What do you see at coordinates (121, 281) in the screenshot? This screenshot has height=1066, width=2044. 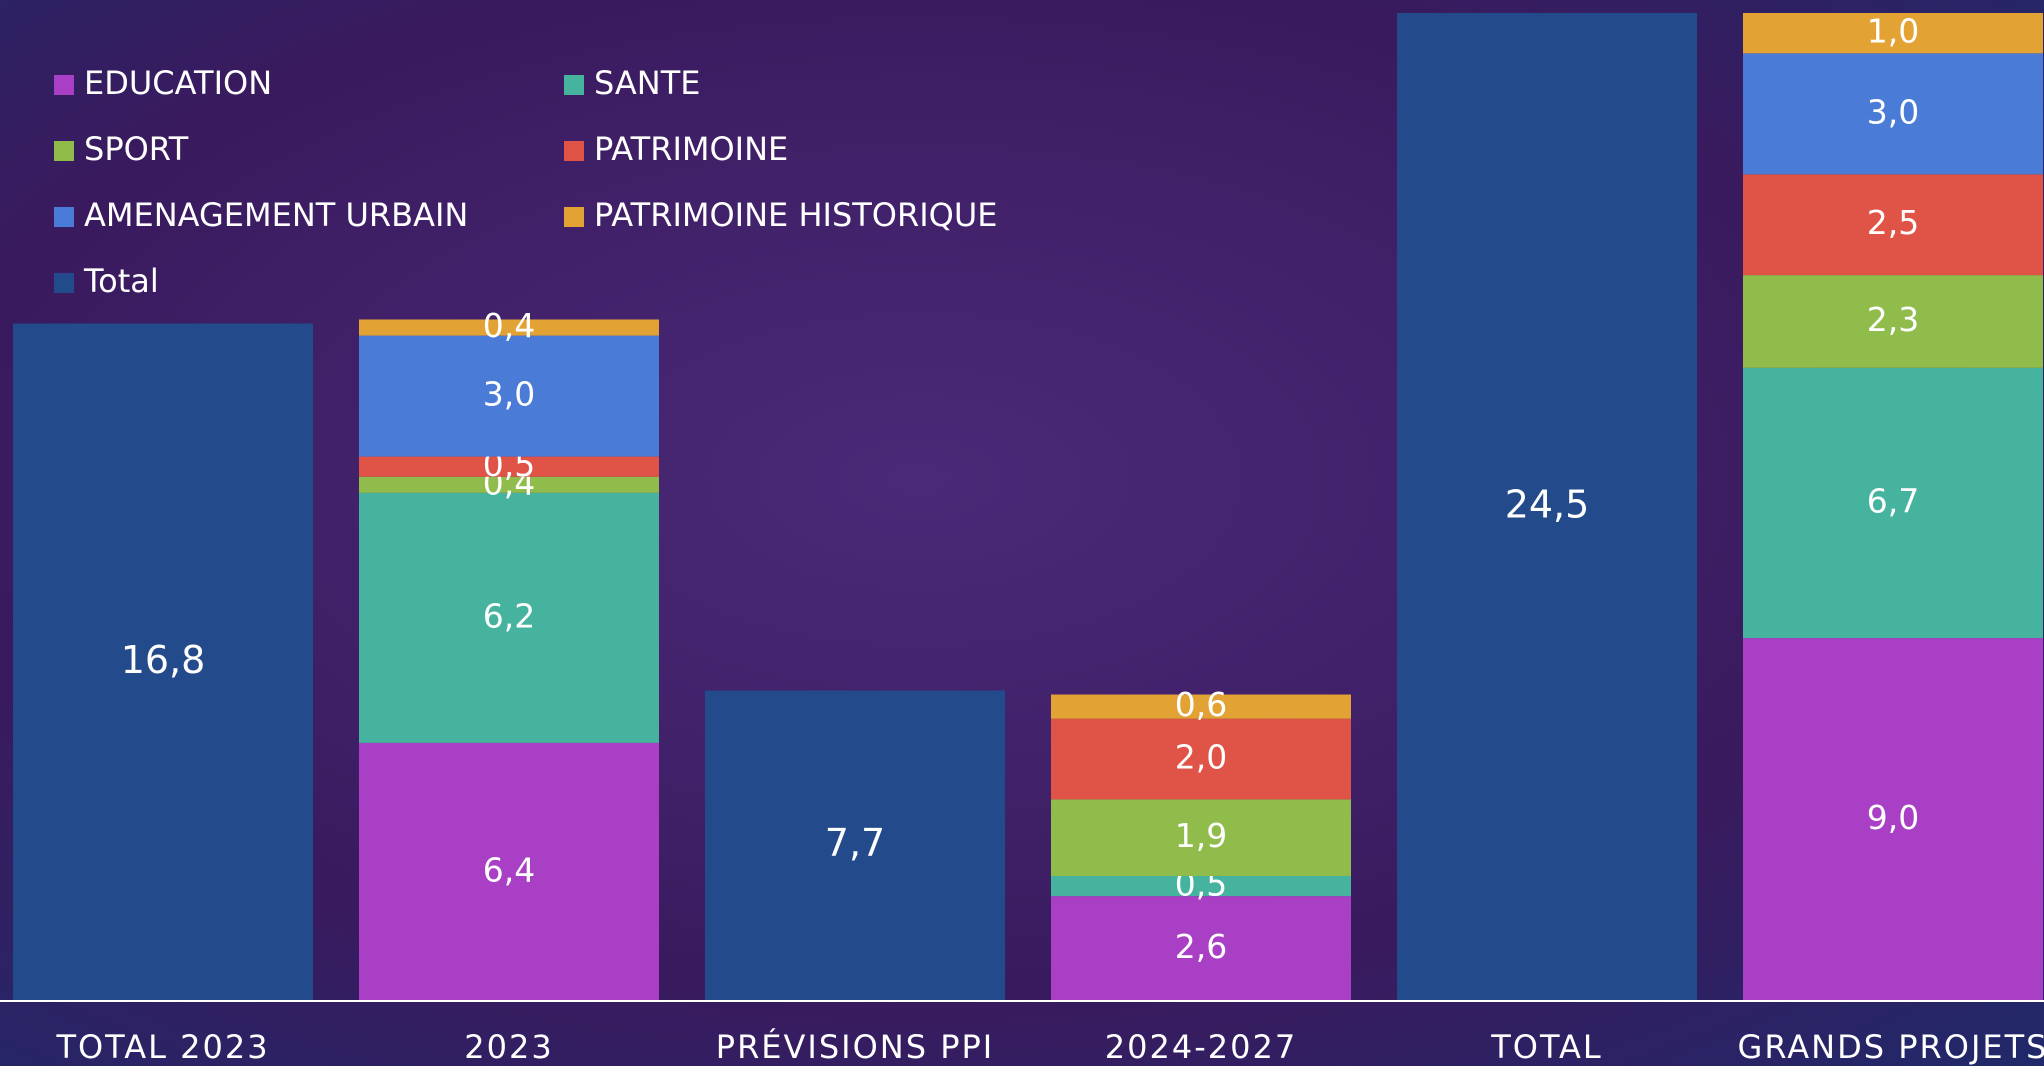 I see `legend-label: Total` at bounding box center [121, 281].